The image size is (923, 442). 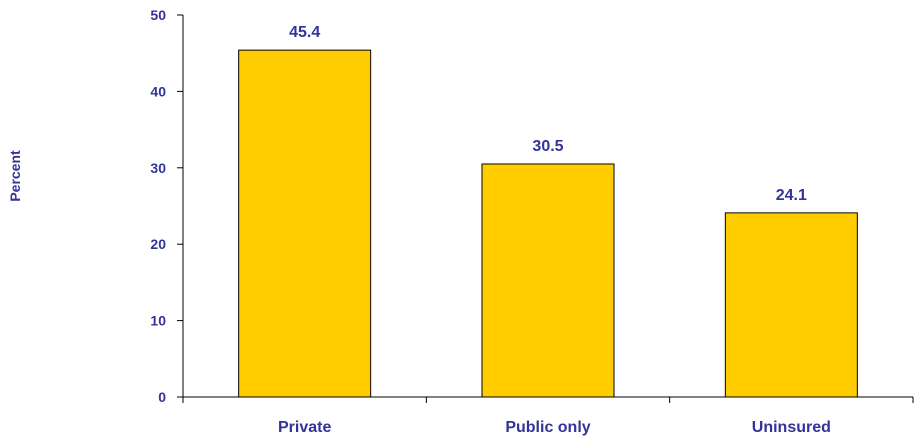 I want to click on y-tick-label: 50, so click(x=158, y=15).